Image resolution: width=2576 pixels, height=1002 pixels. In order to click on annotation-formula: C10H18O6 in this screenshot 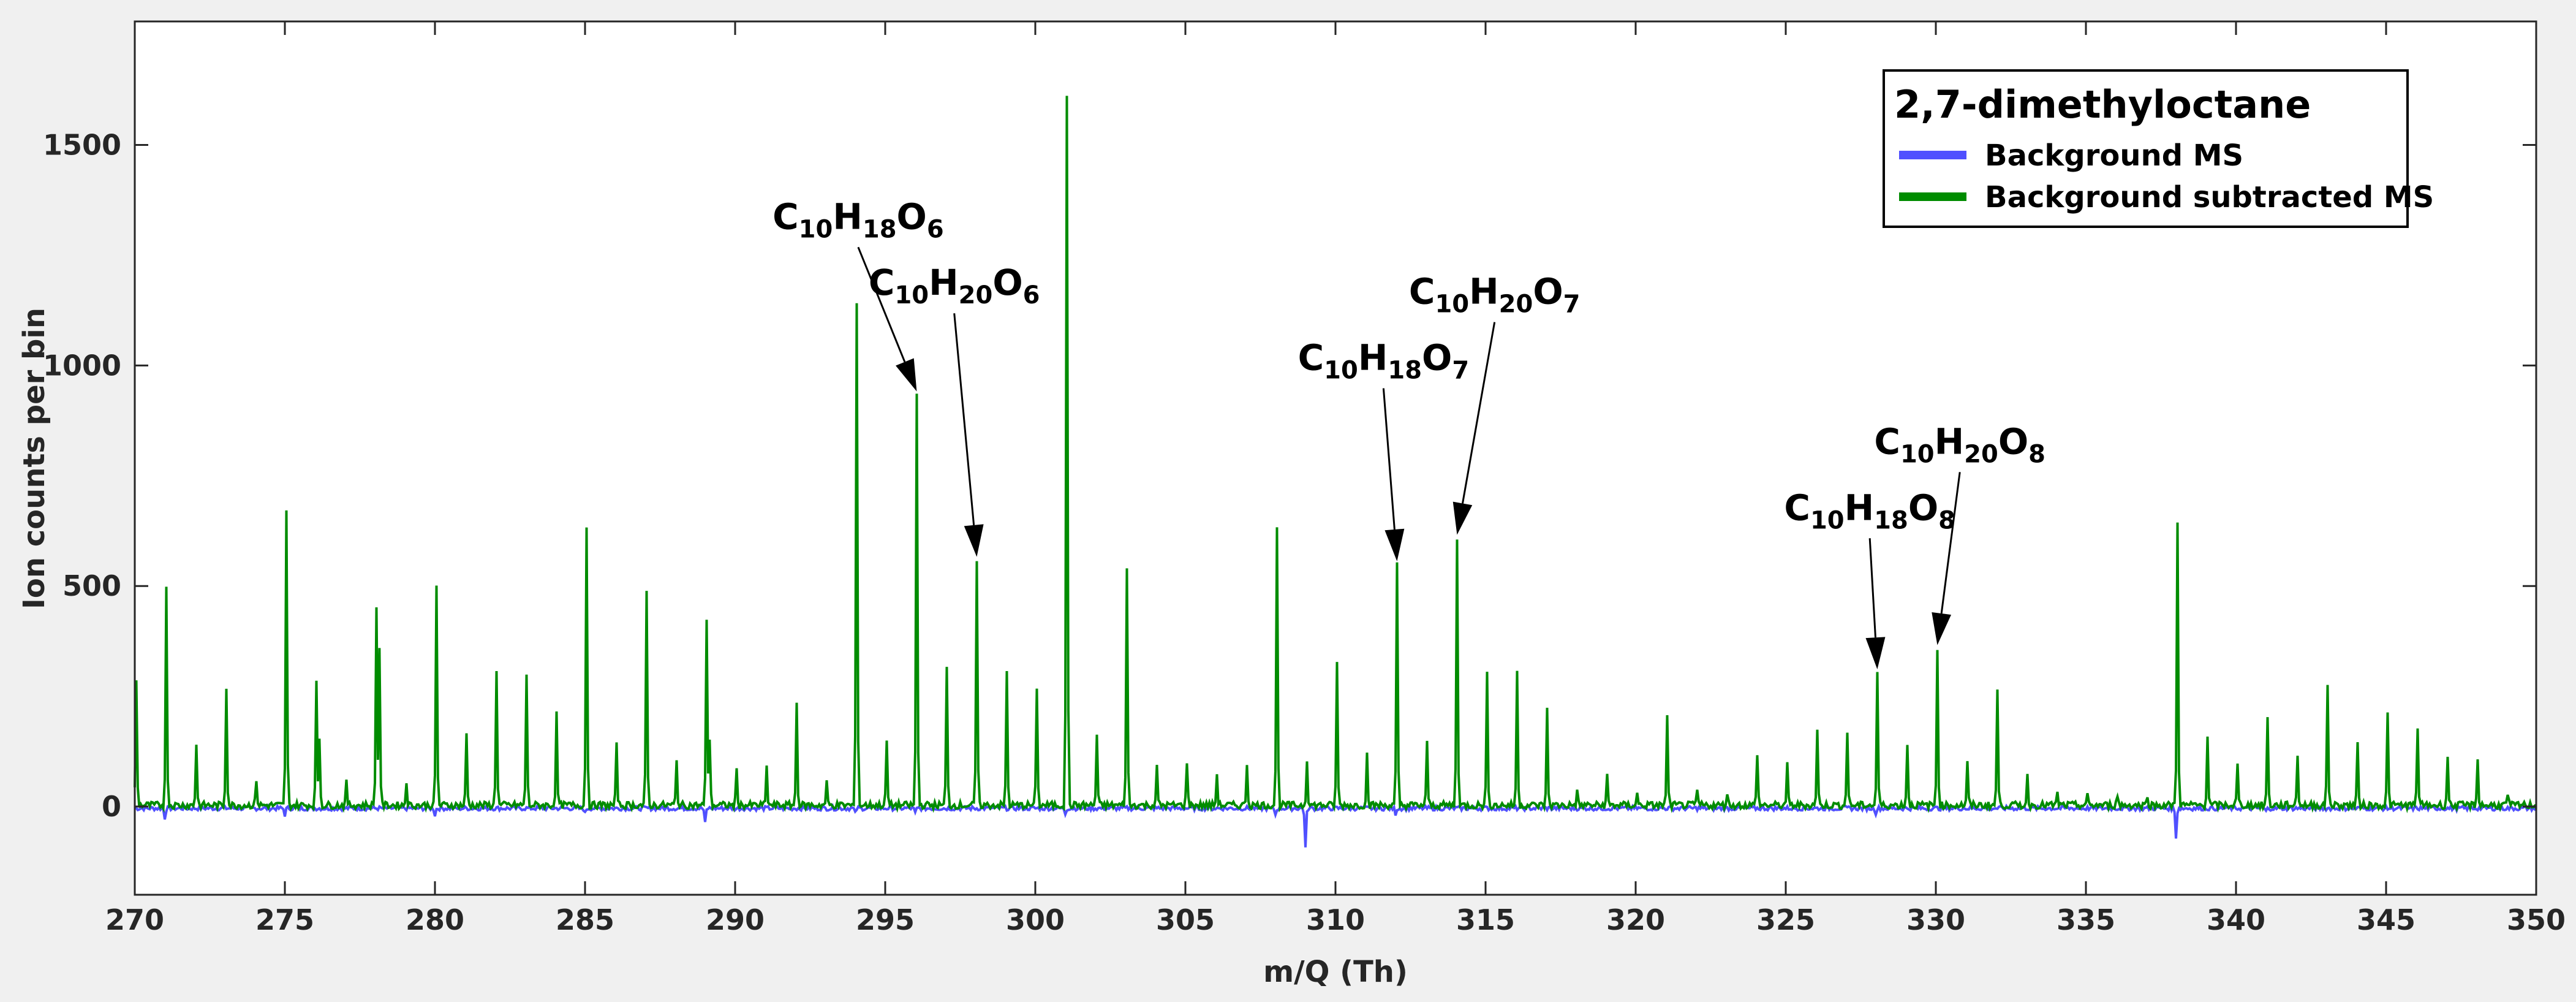, I will do `click(858, 219)`.